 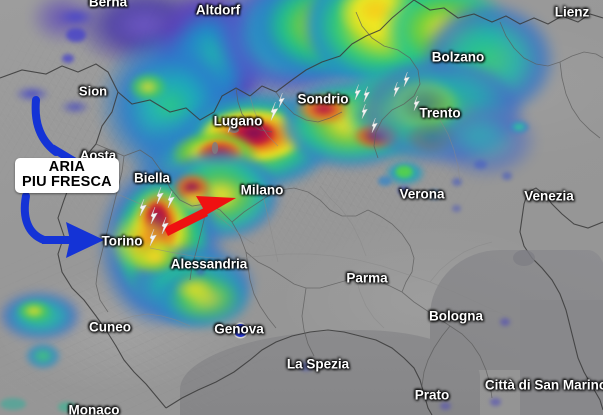 What do you see at coordinates (62, 225) in the screenshot?
I see `cold-air-arrow-south` at bounding box center [62, 225].